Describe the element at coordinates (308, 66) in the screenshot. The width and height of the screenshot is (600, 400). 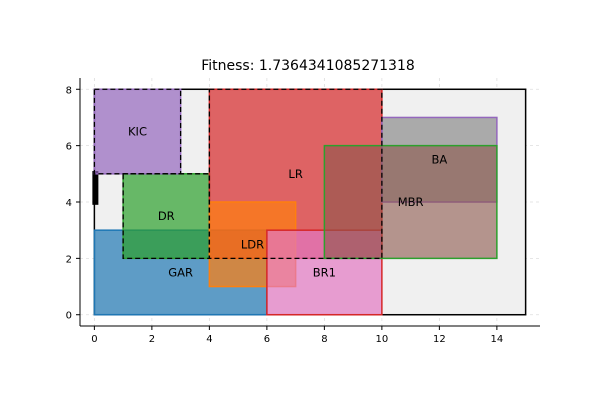
I see `chart-title: Fitness: 1.7364341085271318` at that location.